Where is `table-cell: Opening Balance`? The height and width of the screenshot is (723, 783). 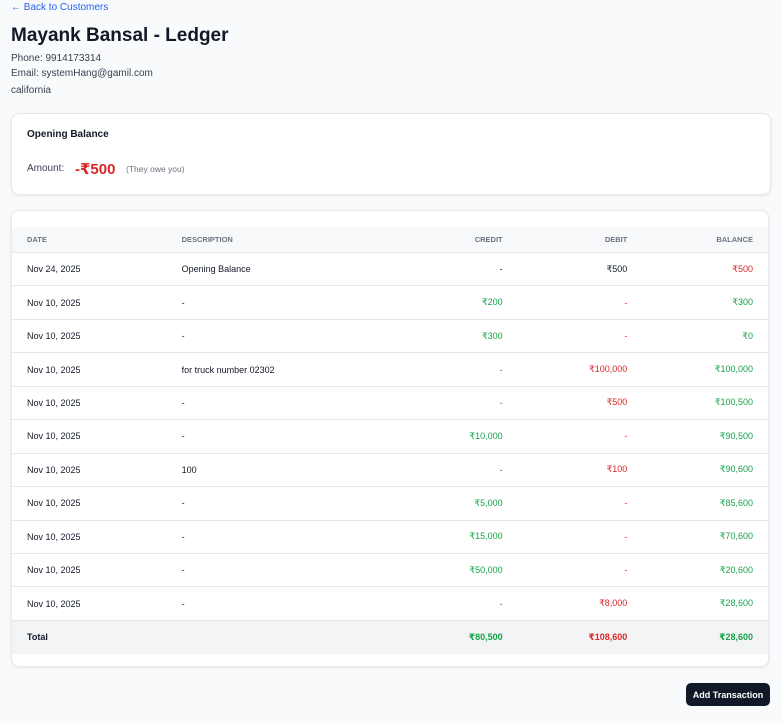
table-cell: Opening Balance is located at coordinates (216, 269).